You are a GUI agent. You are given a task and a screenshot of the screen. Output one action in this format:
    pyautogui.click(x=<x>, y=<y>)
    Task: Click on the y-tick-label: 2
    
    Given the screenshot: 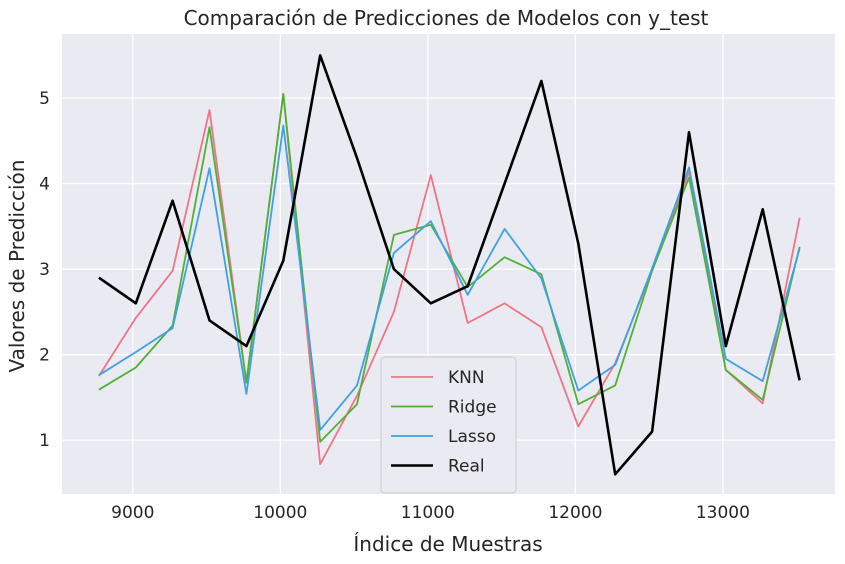 What is the action you would take?
    pyautogui.click(x=44, y=356)
    